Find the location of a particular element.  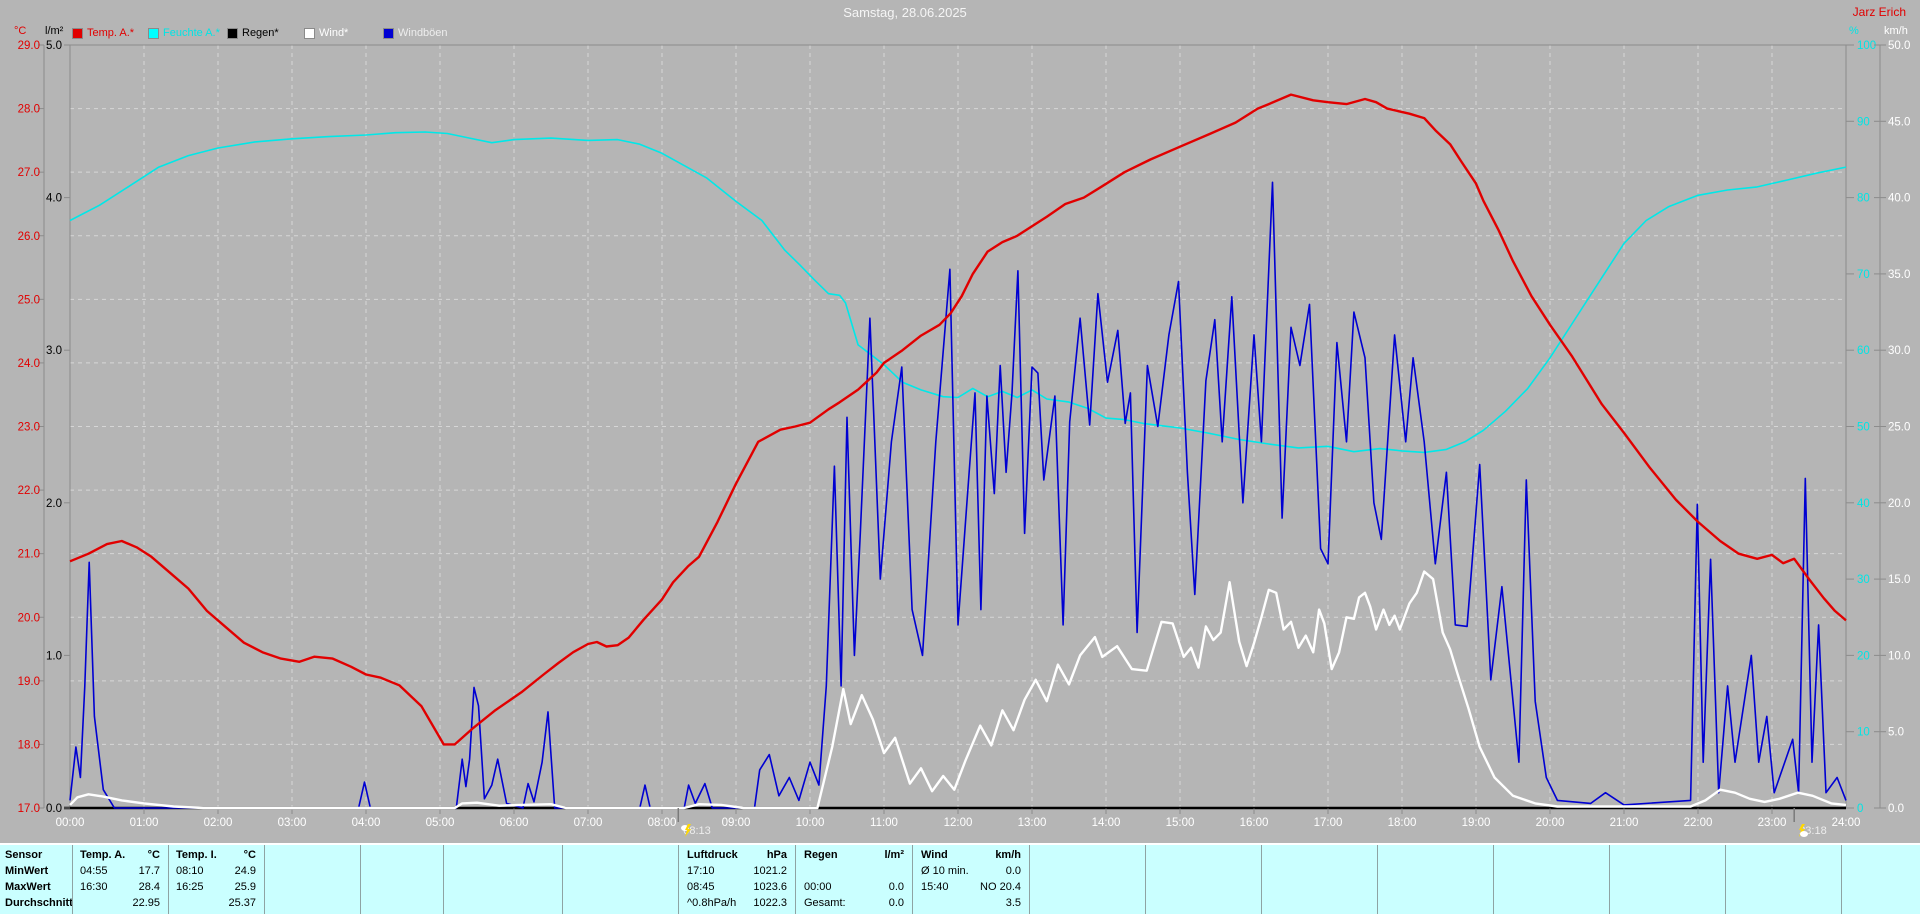

avg-value: 25.37 is located at coordinates (242, 903).